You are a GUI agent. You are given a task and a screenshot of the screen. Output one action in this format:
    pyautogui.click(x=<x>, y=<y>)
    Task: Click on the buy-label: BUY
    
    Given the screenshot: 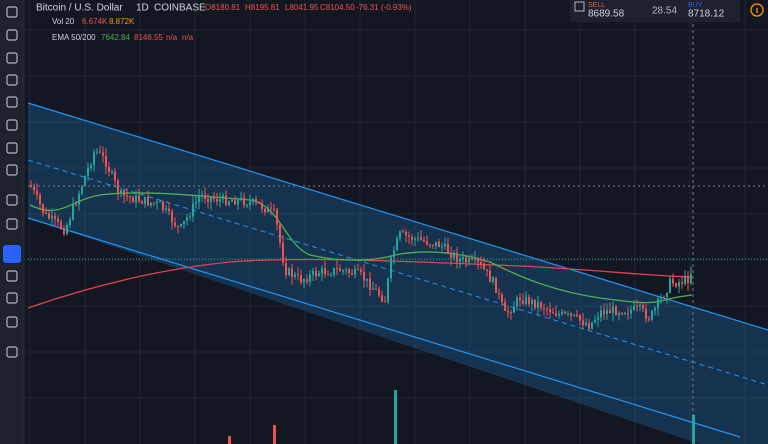 What is the action you would take?
    pyautogui.click(x=695, y=5)
    